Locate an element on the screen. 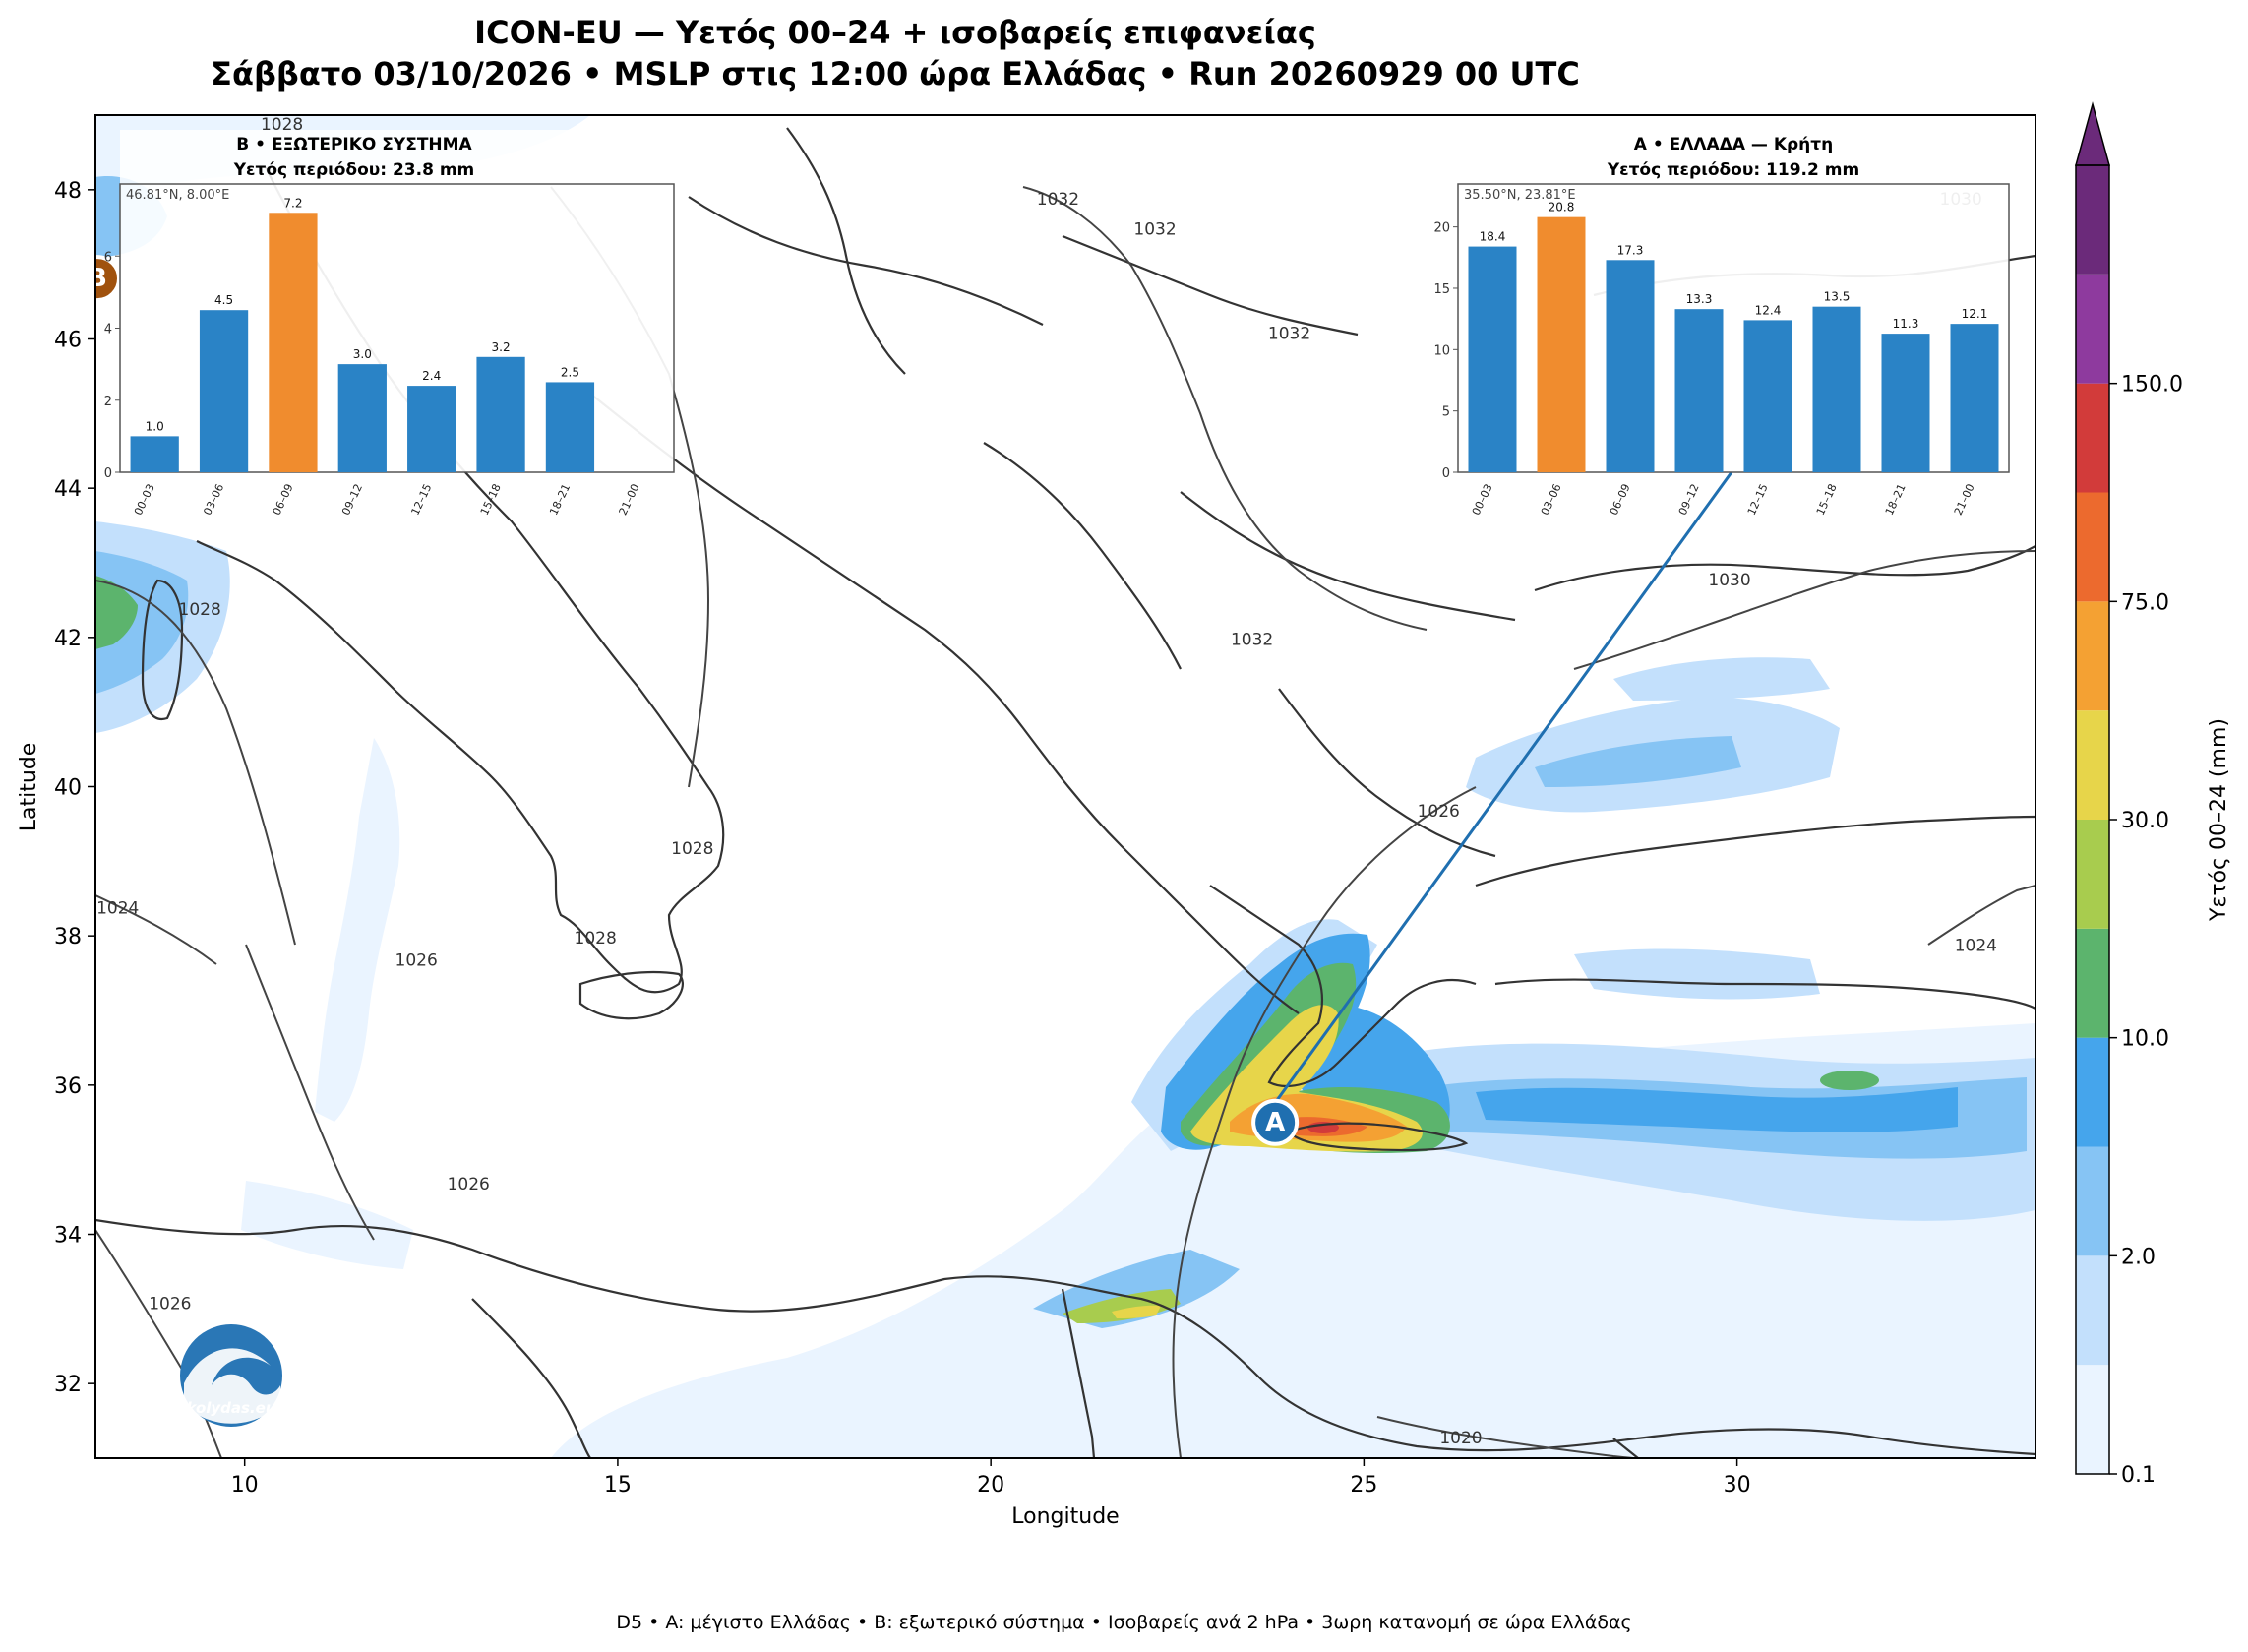  precip-area-black-sea is located at coordinates (1722, 679).